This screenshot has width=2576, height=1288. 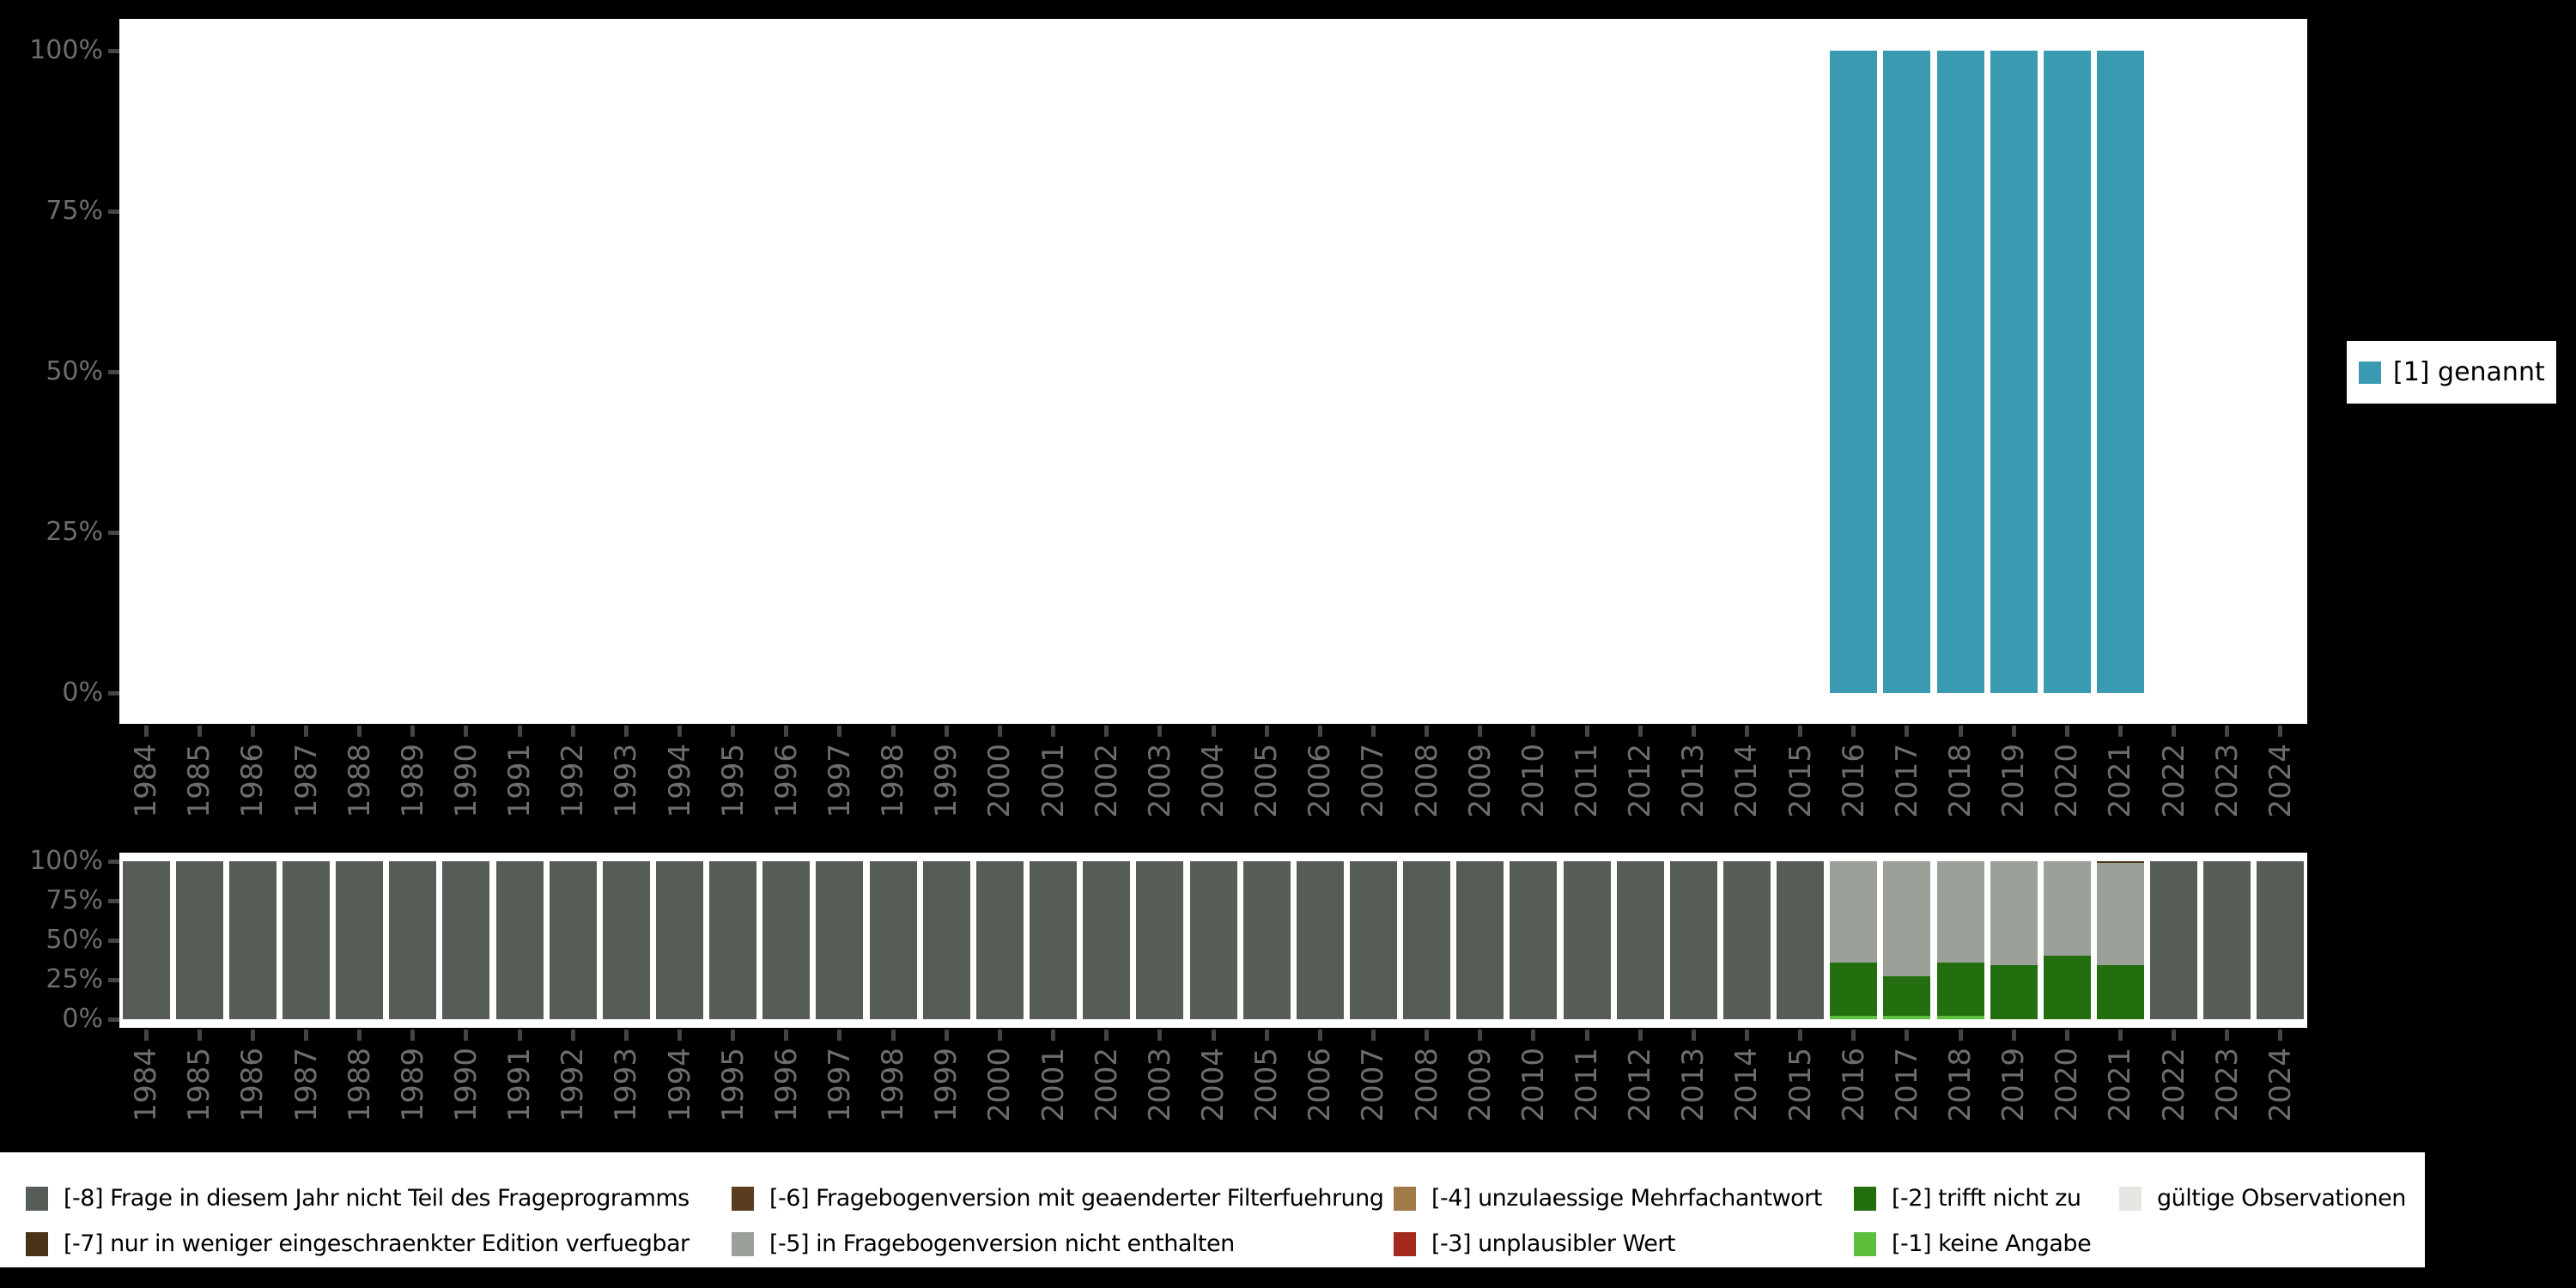 What do you see at coordinates (412, 1085) in the screenshot?
I see `x-axis-year-label: 1989` at bounding box center [412, 1085].